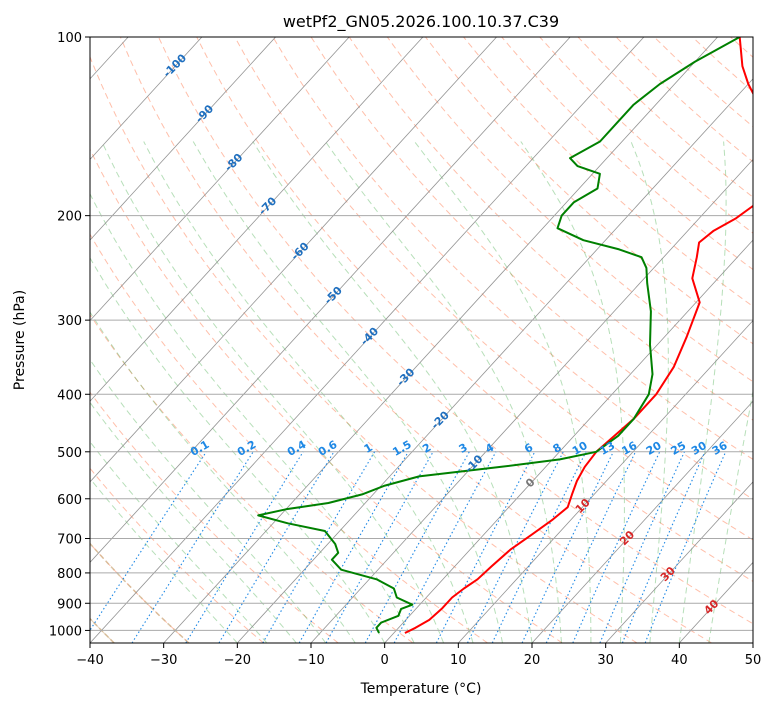  Describe the element at coordinates (458, 660) in the screenshot. I see `x-tick-label: 10` at that location.